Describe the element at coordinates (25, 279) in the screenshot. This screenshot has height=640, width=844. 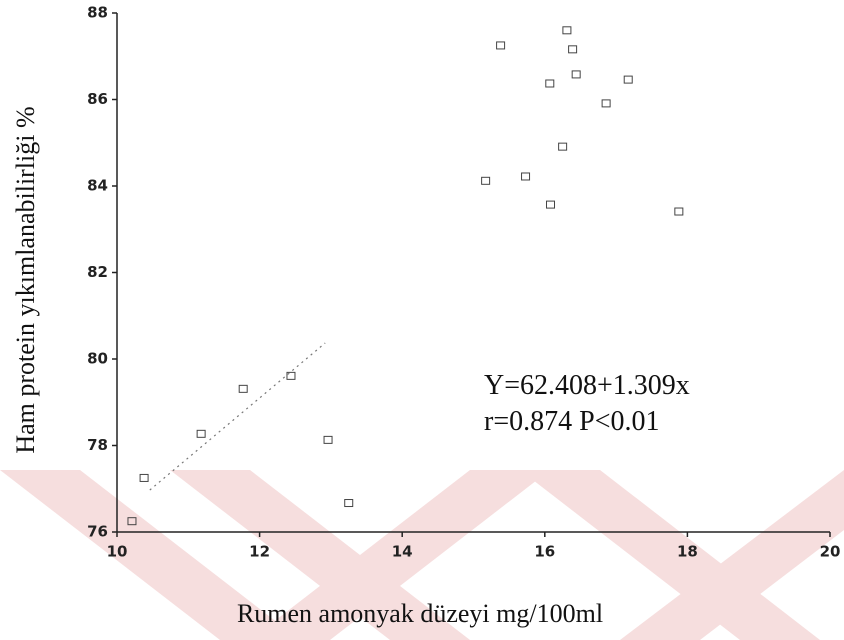
I see `y-axis-label: Ham protein yıkımlanabilirliği %` at that location.